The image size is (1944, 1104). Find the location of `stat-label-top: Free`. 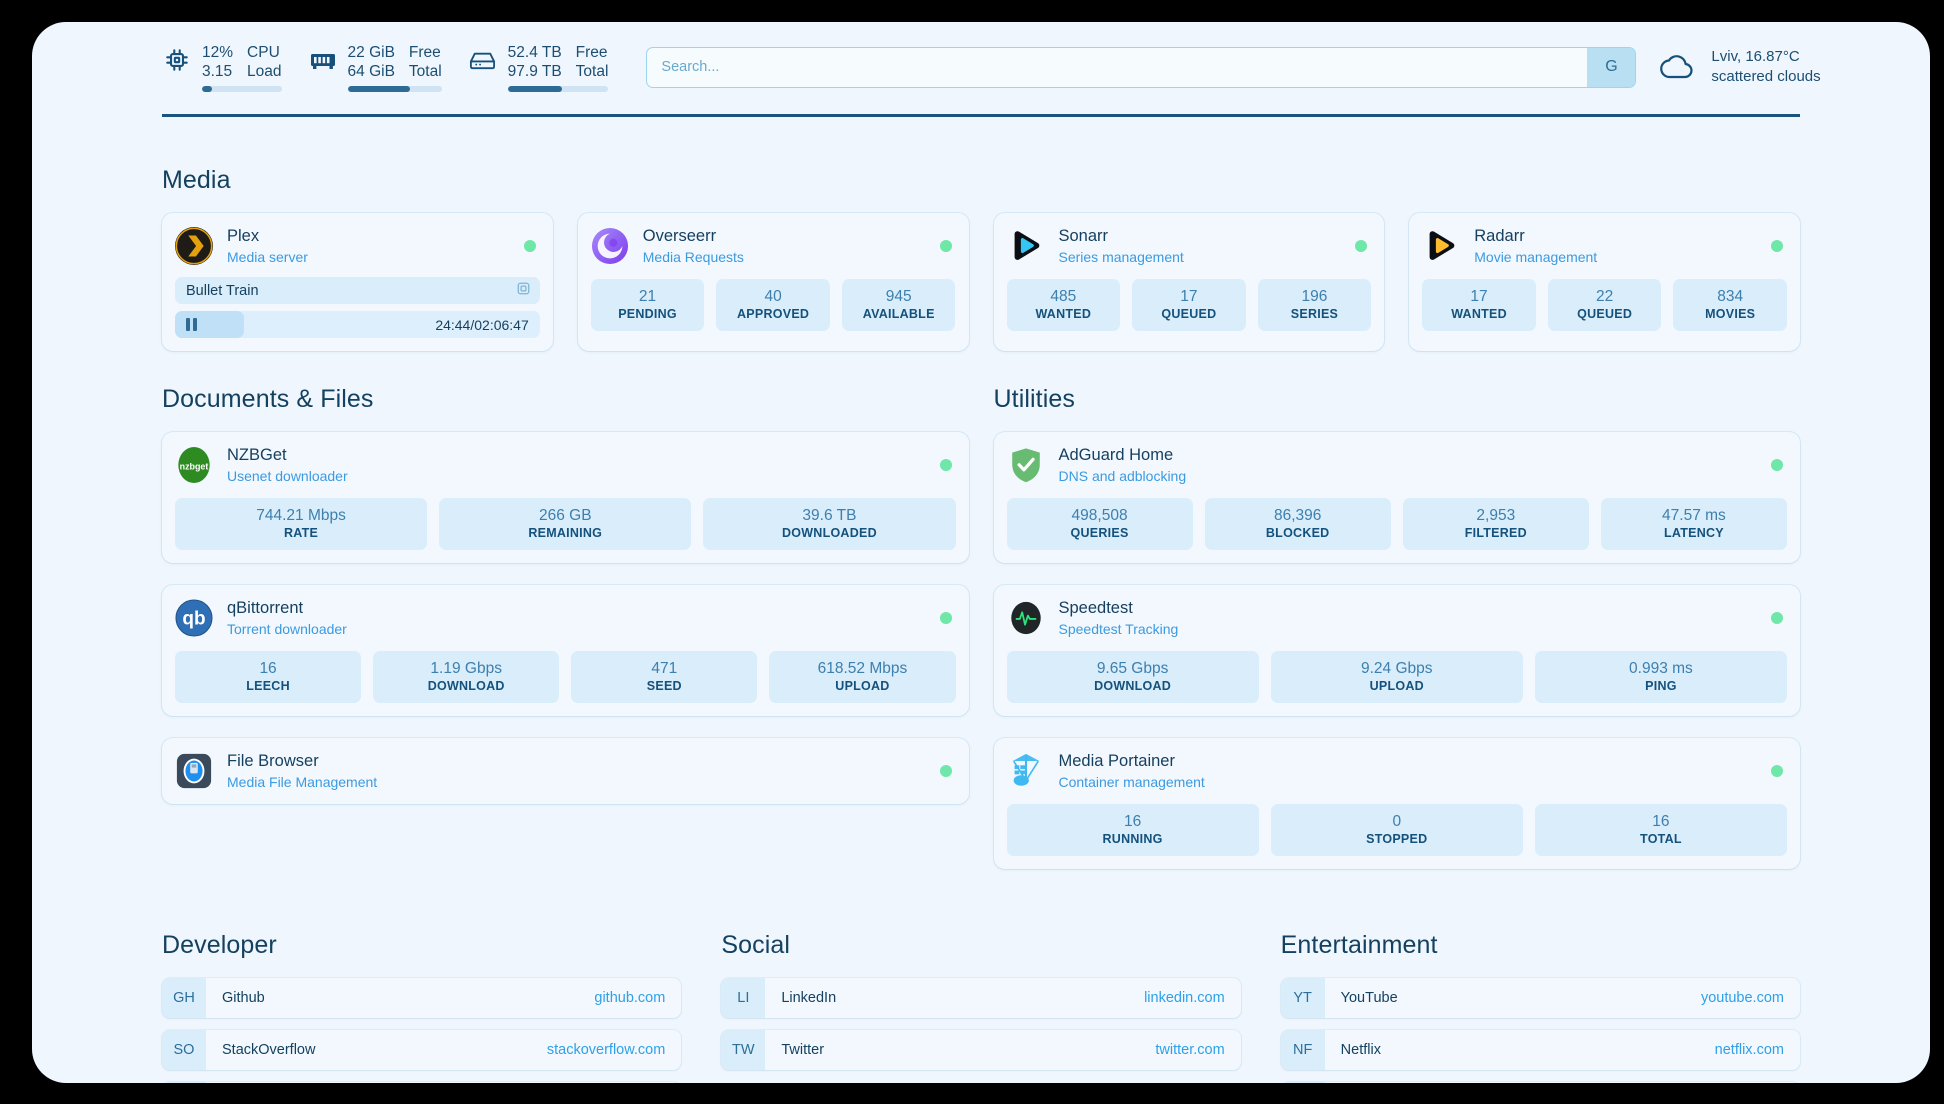

stat-label-top: Free is located at coordinates (591, 52).